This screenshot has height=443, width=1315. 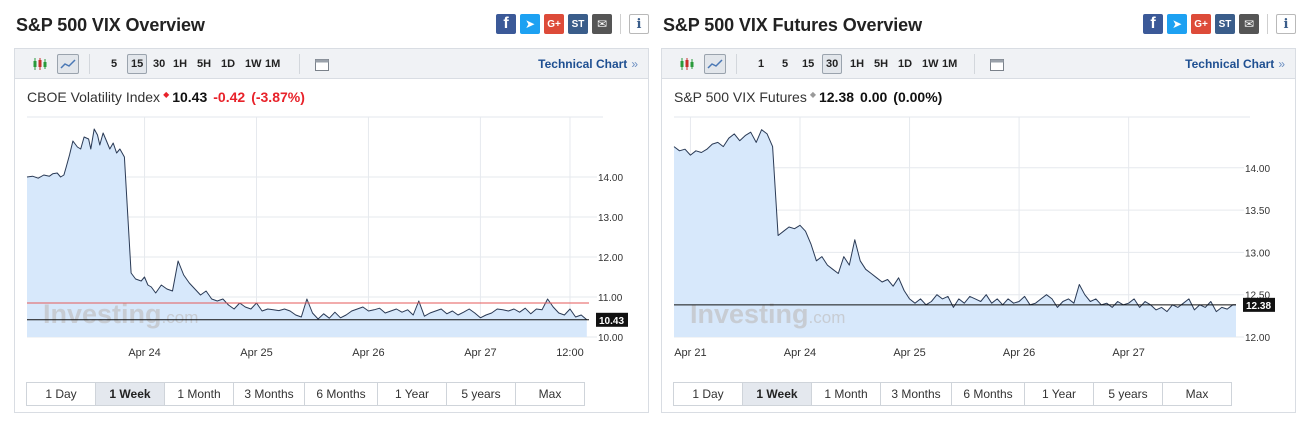 What do you see at coordinates (918, 97) in the screenshot?
I see `price-change-percent: (0.00%)` at bounding box center [918, 97].